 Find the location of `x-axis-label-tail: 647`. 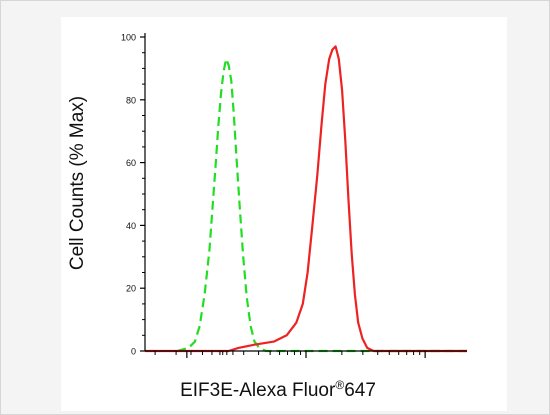

x-axis-label-tail: 647 is located at coordinates (360, 390).